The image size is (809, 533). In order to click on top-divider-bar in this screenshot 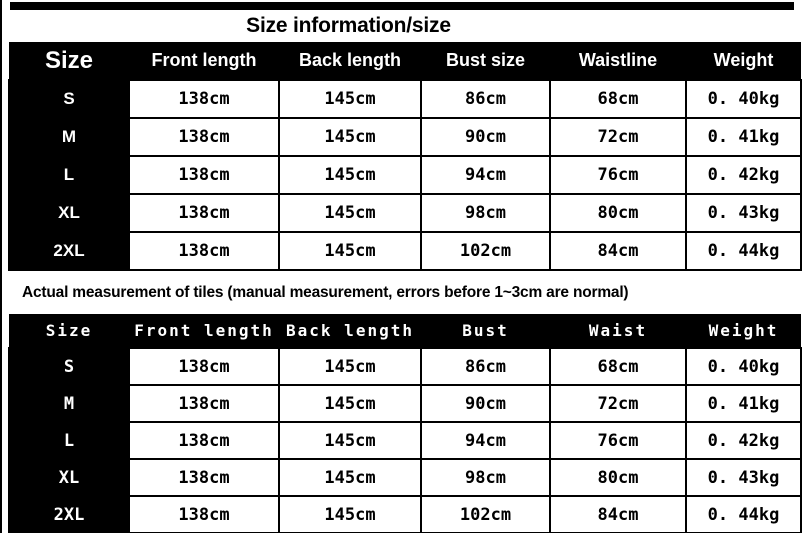, I will do `click(402, 6)`.